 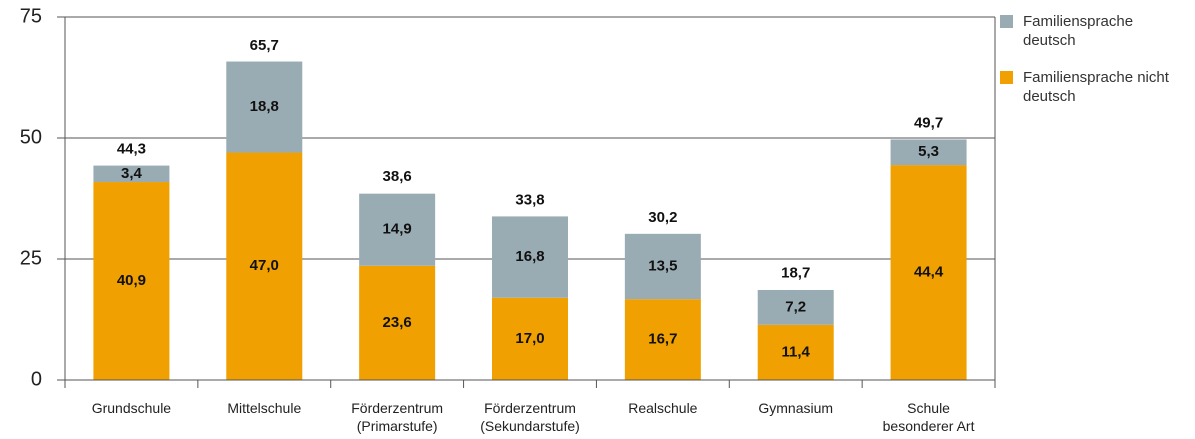 What do you see at coordinates (795, 272) in the screenshot?
I see `total-label: 18,7` at bounding box center [795, 272].